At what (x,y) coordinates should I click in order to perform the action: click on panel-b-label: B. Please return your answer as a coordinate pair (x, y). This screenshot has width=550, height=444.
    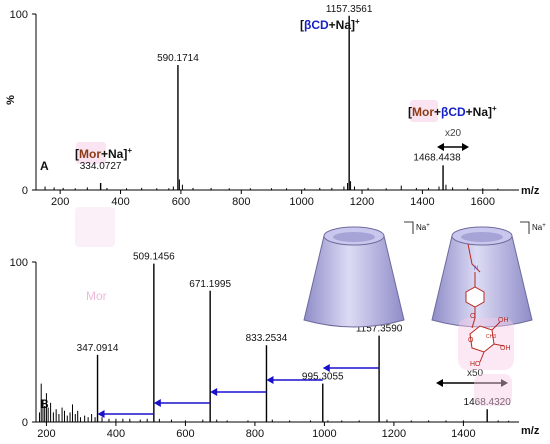
    Looking at the image, I should click on (44, 404).